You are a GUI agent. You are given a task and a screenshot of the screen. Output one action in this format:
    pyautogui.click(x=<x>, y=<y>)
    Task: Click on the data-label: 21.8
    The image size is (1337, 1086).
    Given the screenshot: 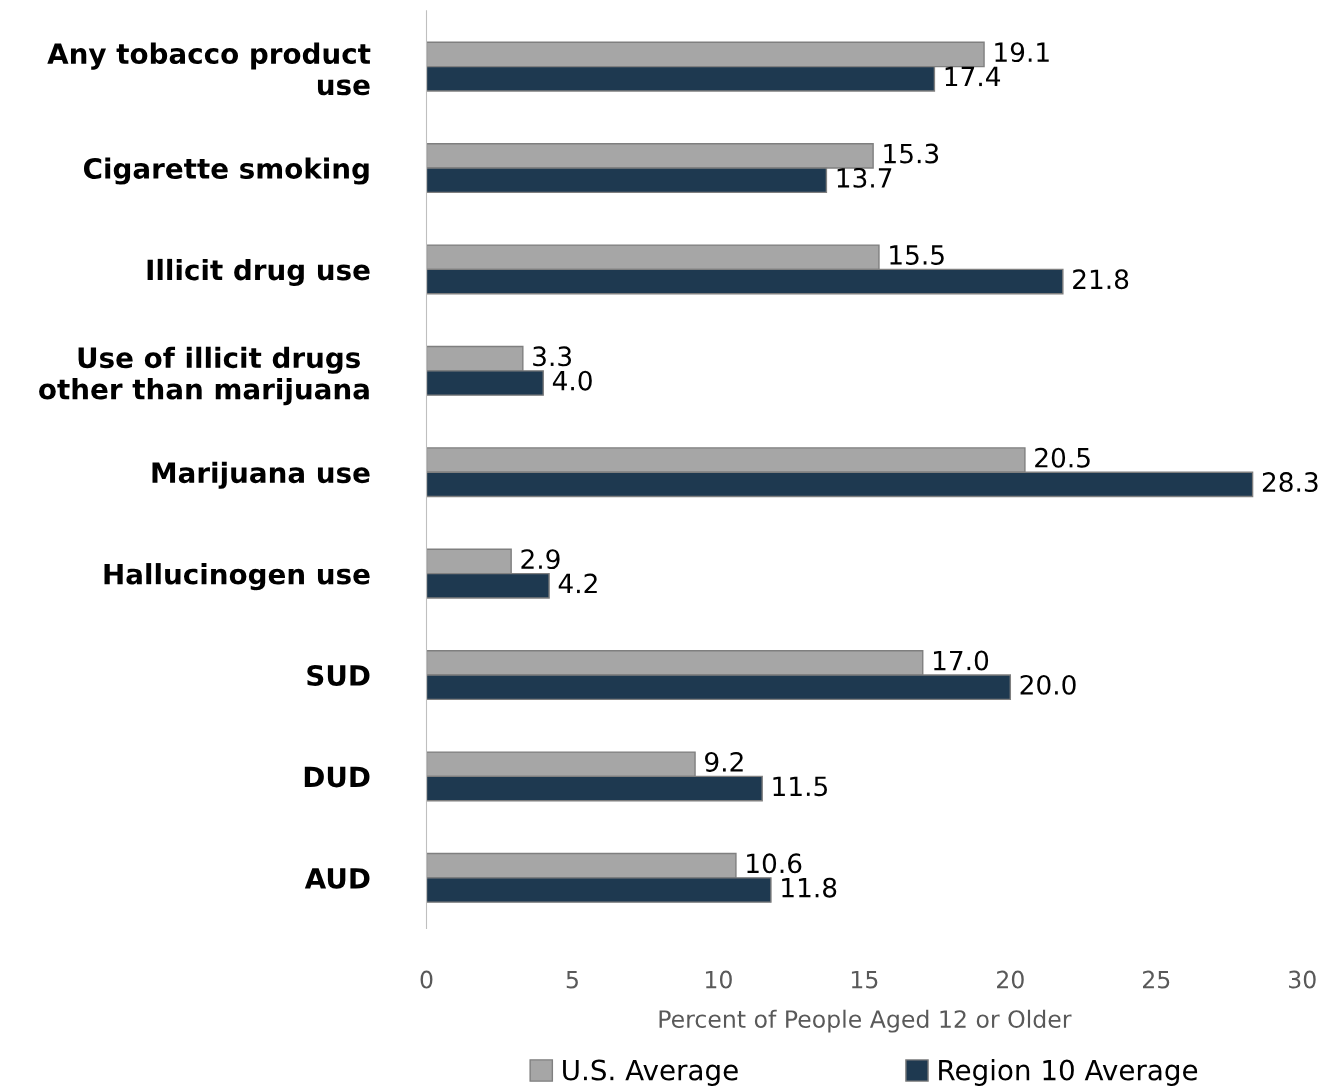 What is the action you would take?
    pyautogui.click(x=1101, y=279)
    